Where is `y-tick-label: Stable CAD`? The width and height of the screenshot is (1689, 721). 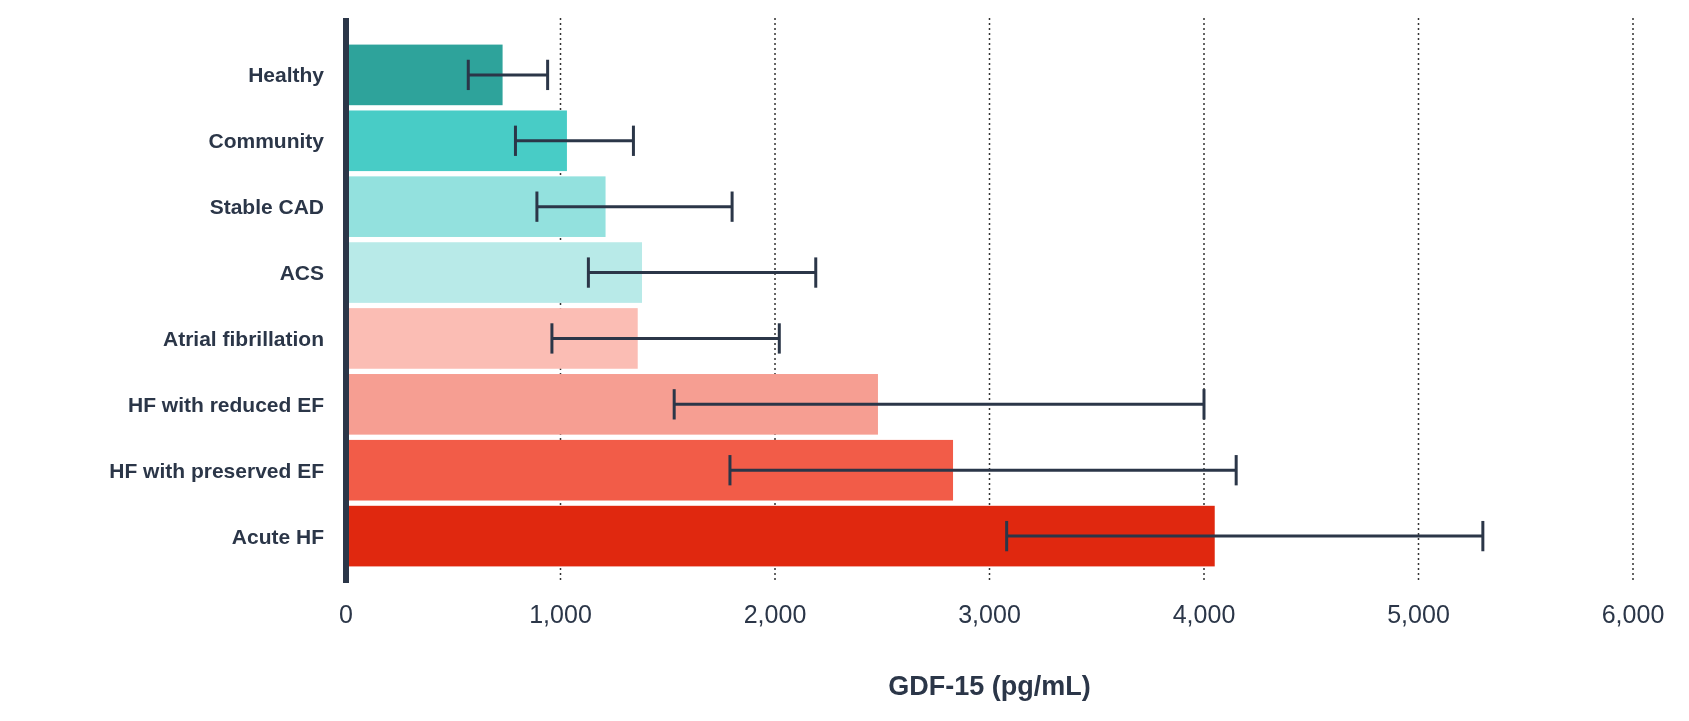 y-tick-label: Stable CAD is located at coordinates (266, 207).